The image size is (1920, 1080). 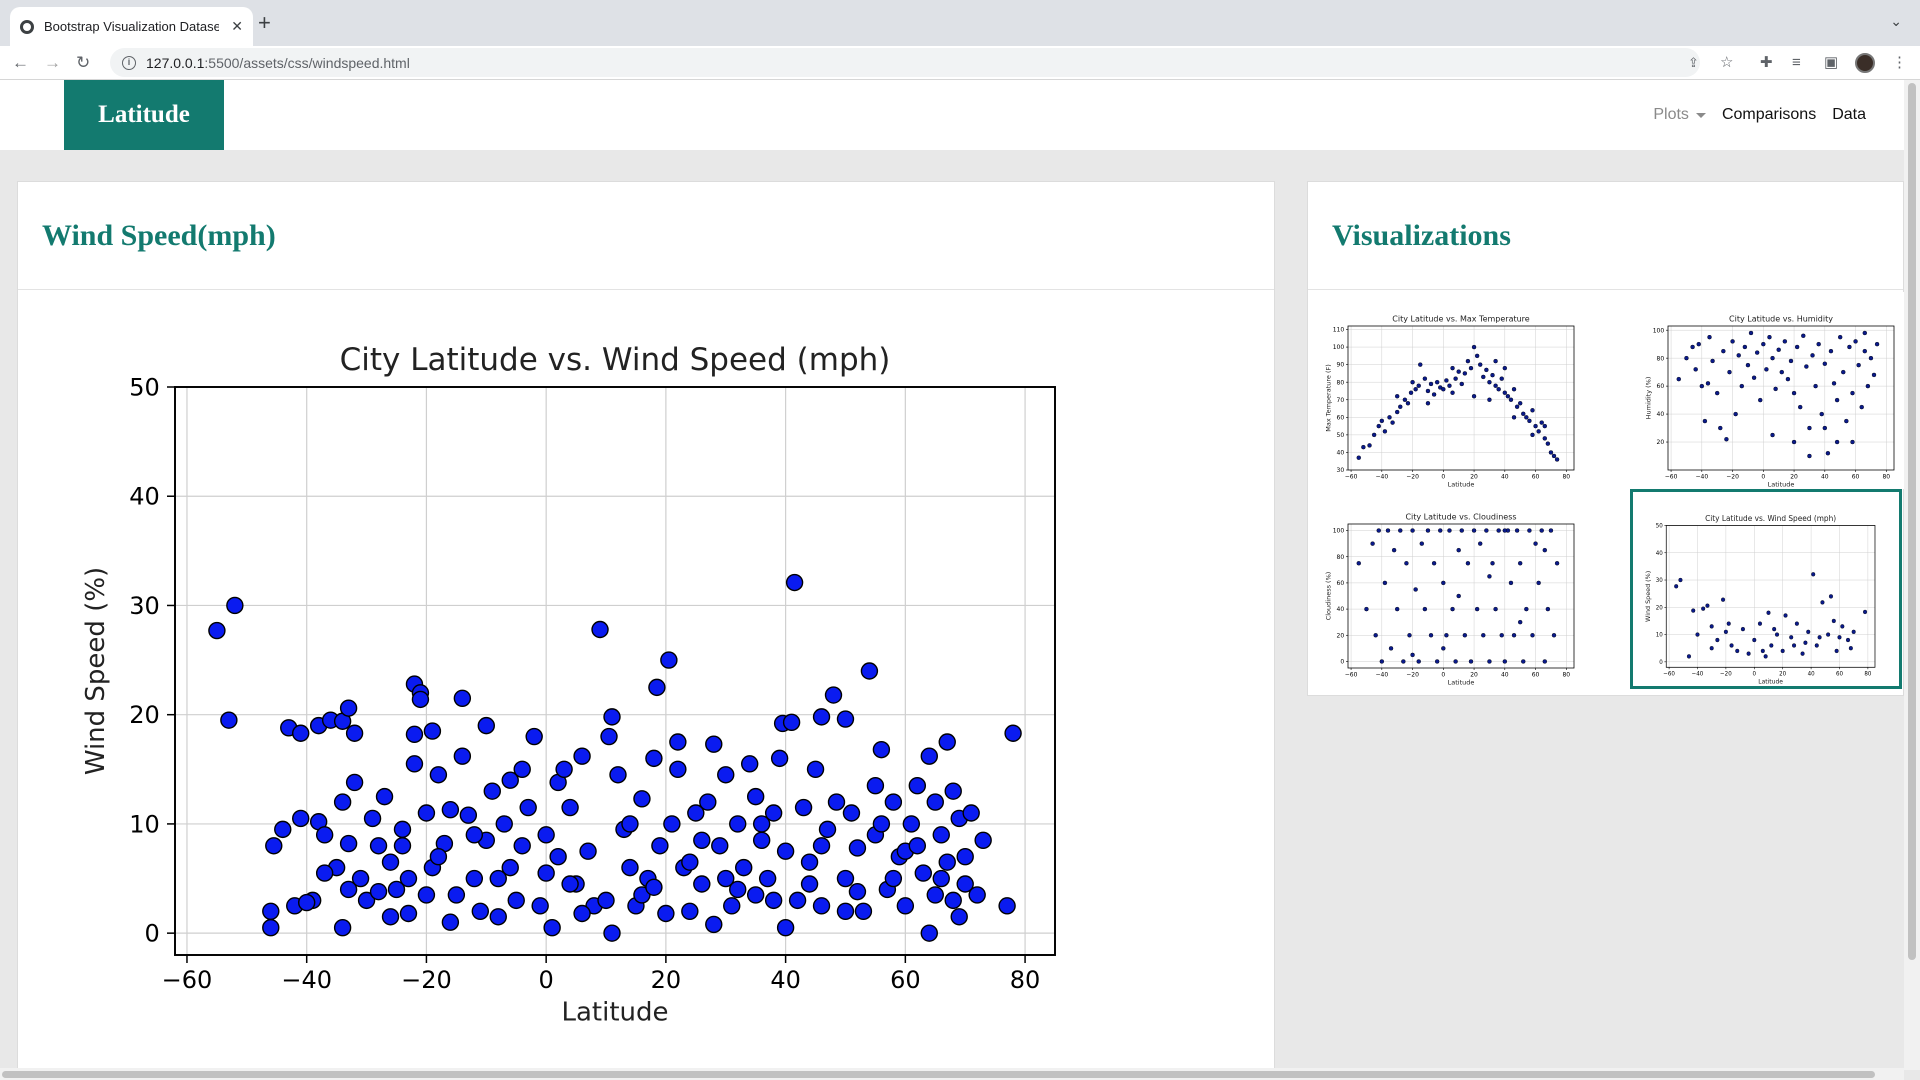 What do you see at coordinates (27, 26) in the screenshot?
I see `globe-icon` at bounding box center [27, 26].